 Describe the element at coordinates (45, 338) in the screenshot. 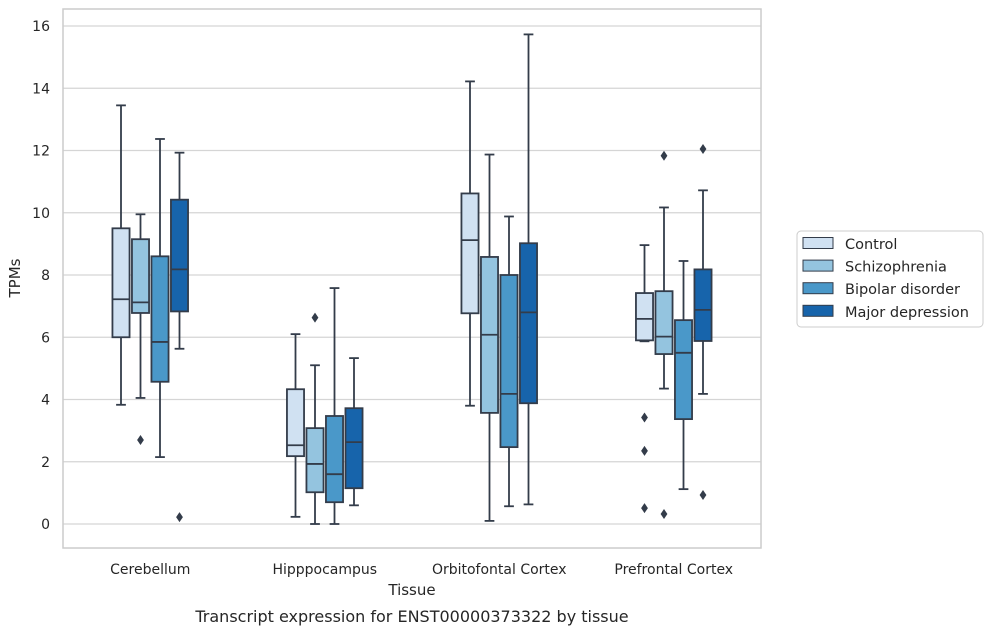

I see `y-tick-label: 6` at that location.